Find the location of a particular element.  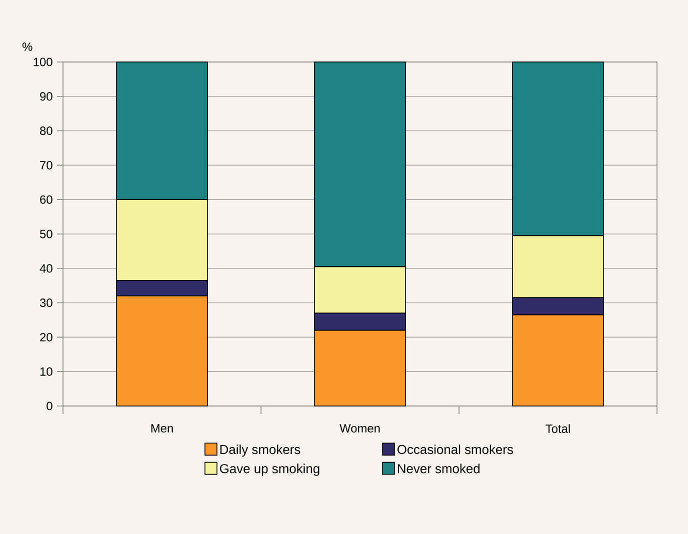

y-tick-label: 40 is located at coordinates (46, 268).